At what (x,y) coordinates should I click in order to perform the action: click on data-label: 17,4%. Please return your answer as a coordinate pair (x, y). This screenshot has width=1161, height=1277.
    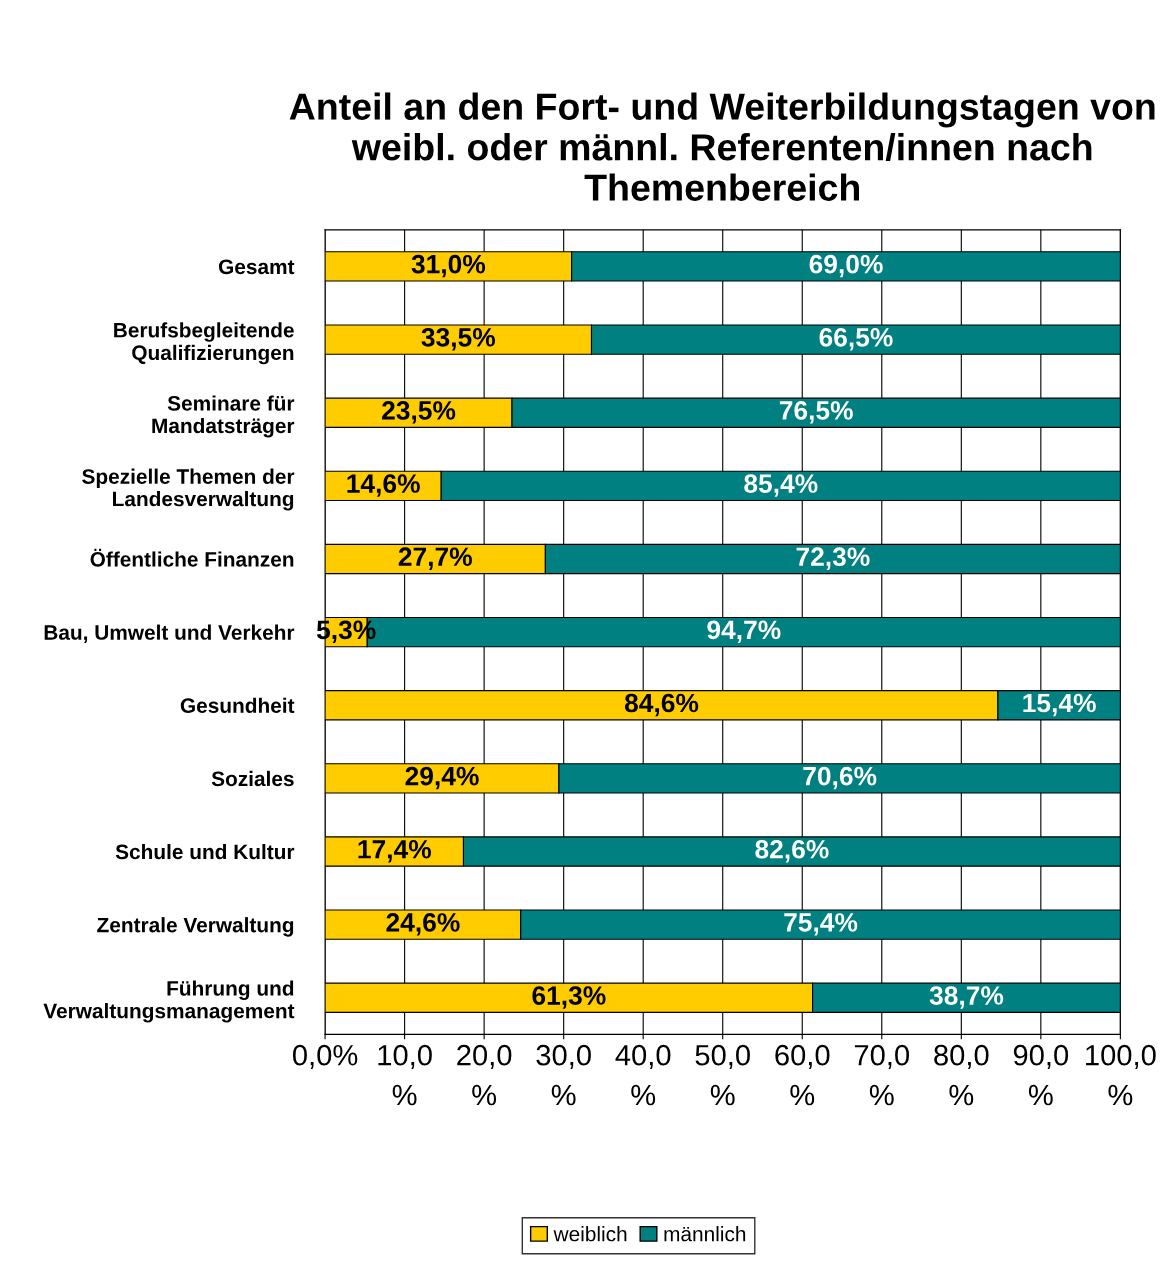
    Looking at the image, I should click on (394, 851).